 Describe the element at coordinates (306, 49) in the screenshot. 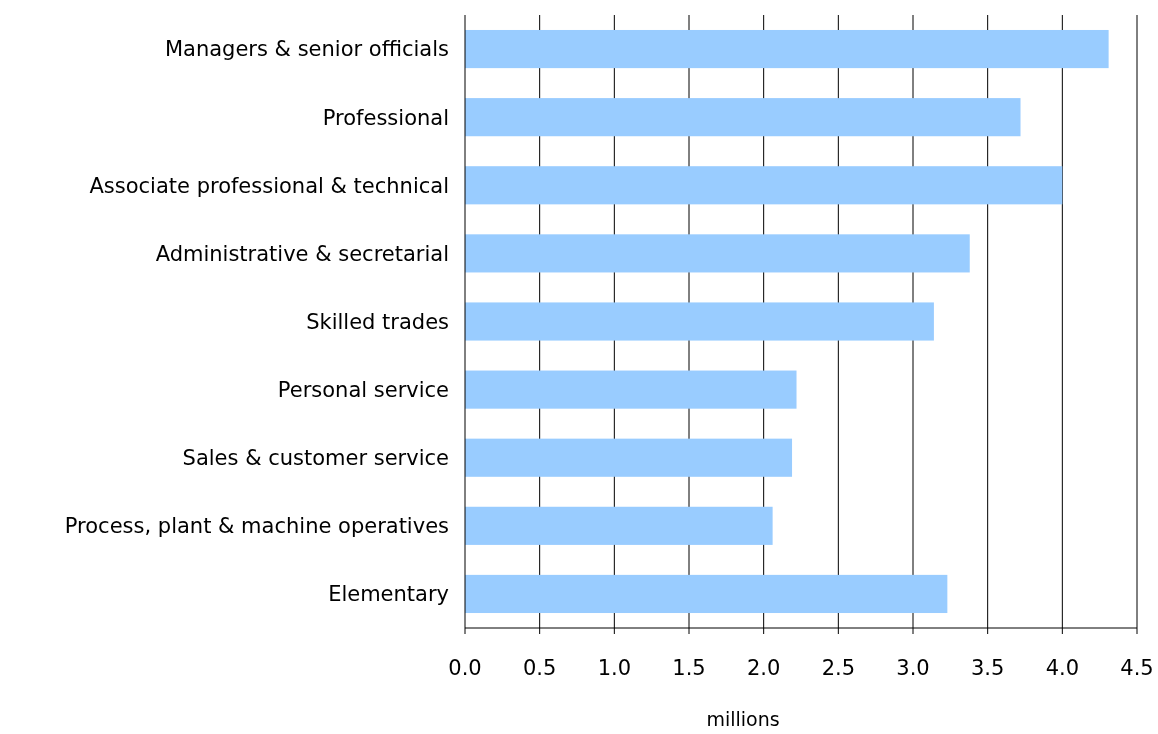

I see `y-tick-label: Managers & senior officials` at that location.